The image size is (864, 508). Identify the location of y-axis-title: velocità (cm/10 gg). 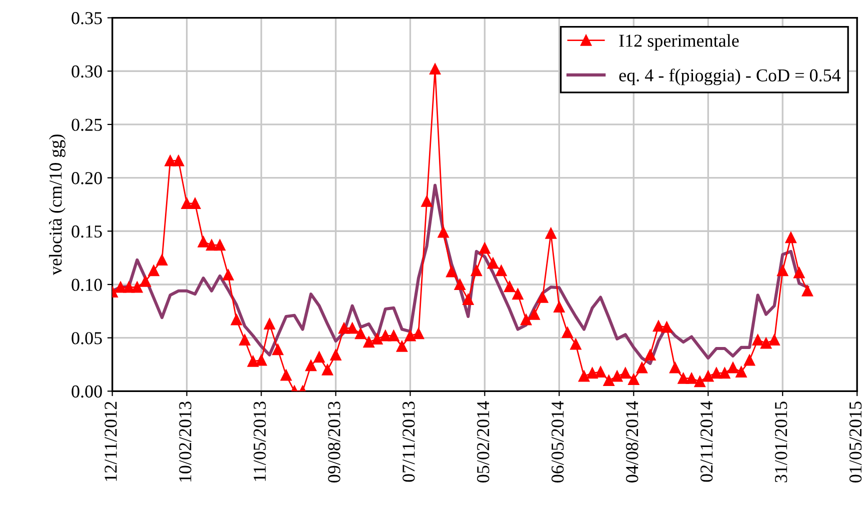
(57, 205).